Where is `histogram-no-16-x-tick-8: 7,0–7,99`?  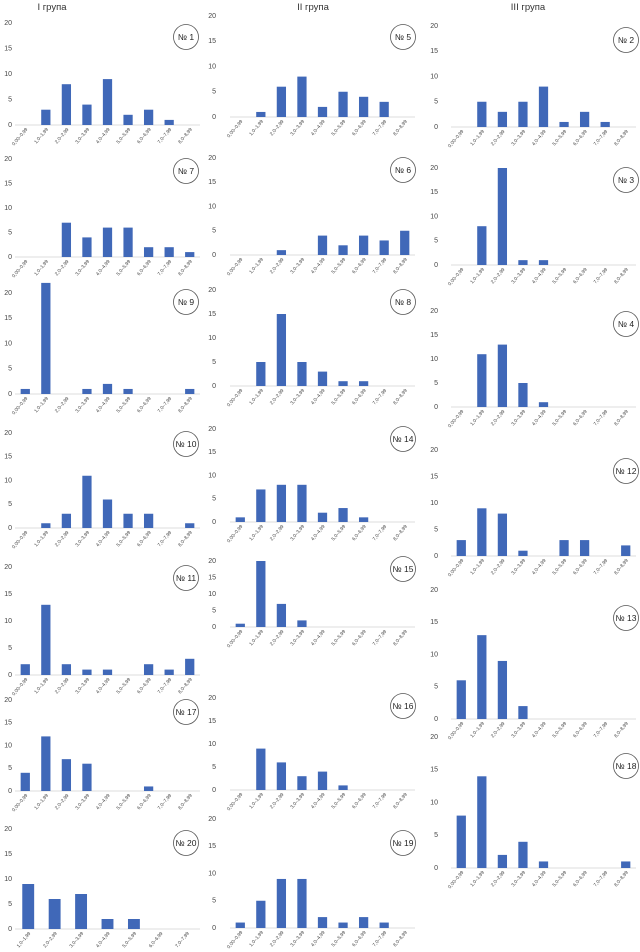 histogram-no-16-x-tick-8: 7,0–7,99 is located at coordinates (380, 801).